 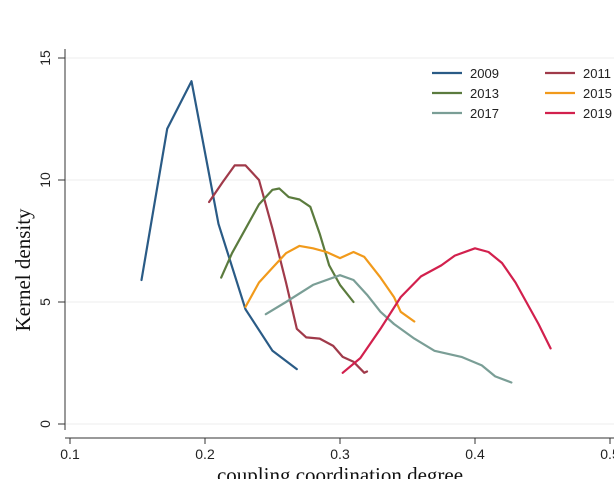 What do you see at coordinates (597, 73) in the screenshot?
I see `legend-label-2011: 2011` at bounding box center [597, 73].